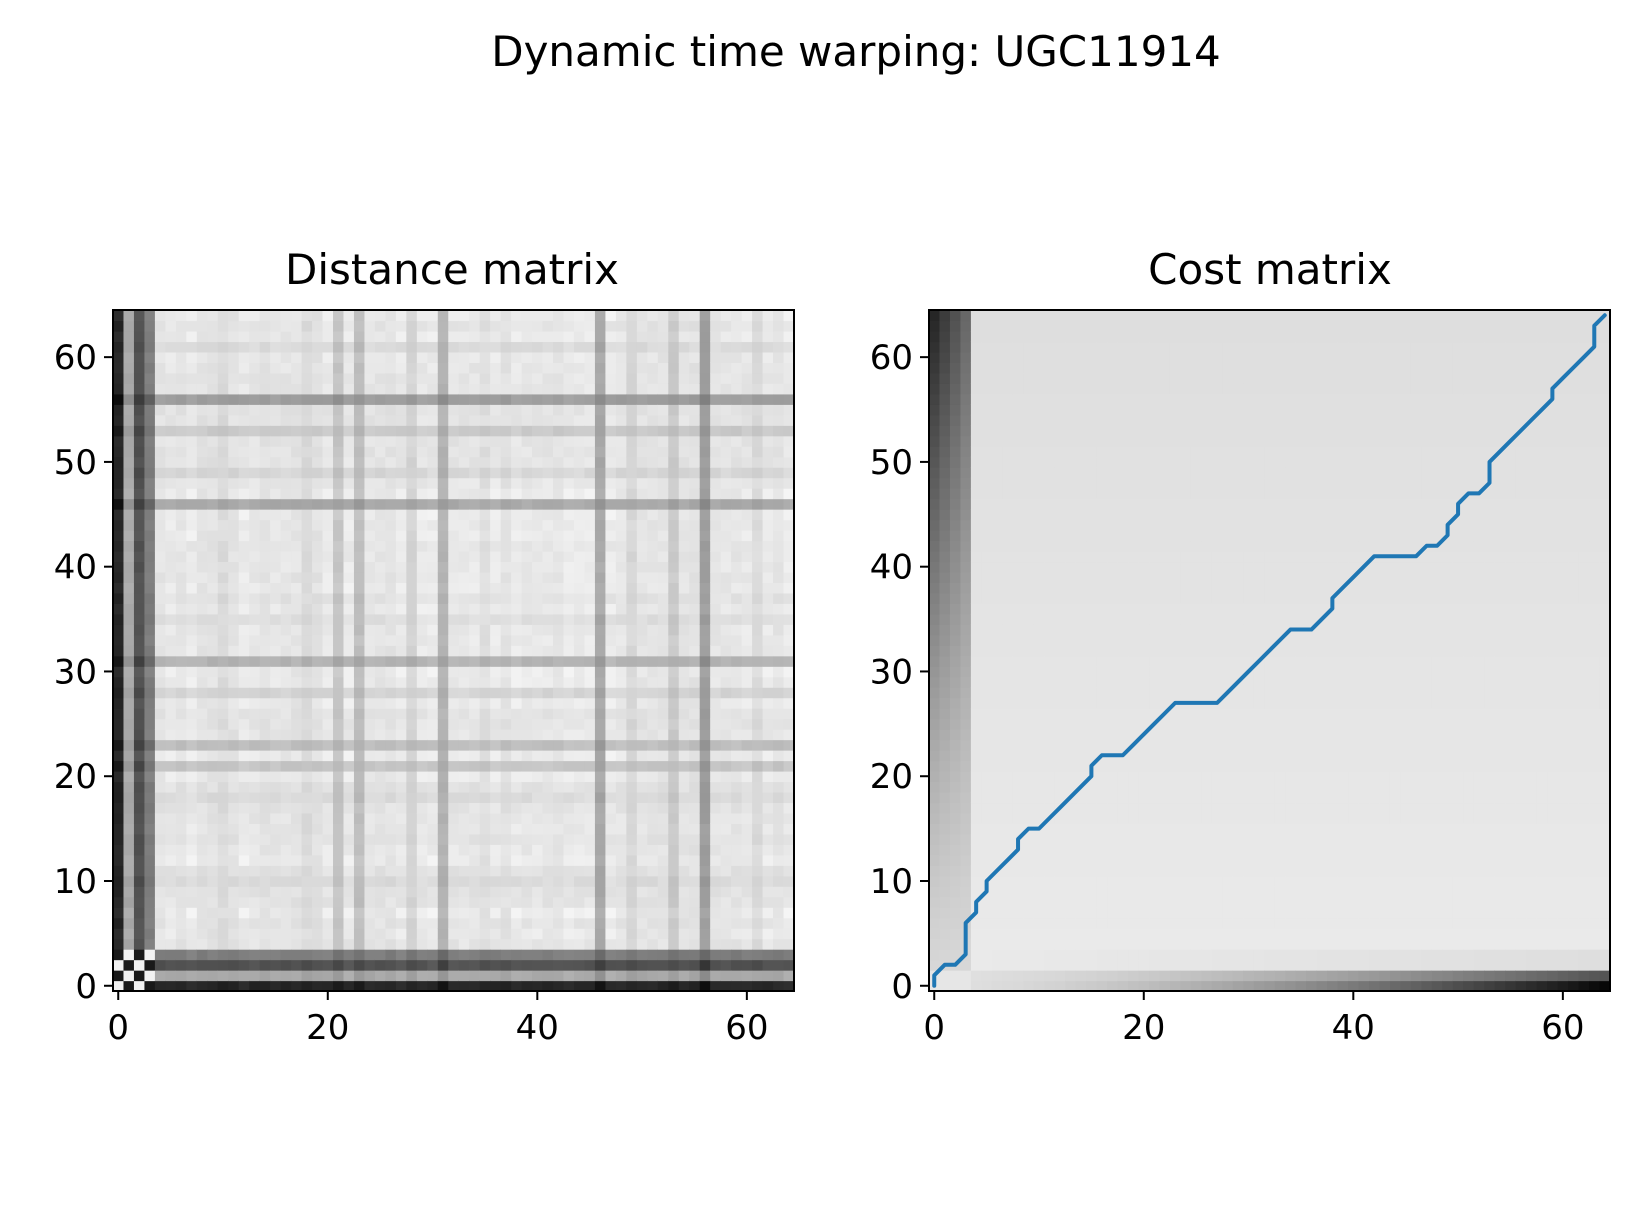 The image size is (1630, 1231). Describe the element at coordinates (75, 463) in the screenshot. I see `distance-matrix-ytick-label: 50` at that location.